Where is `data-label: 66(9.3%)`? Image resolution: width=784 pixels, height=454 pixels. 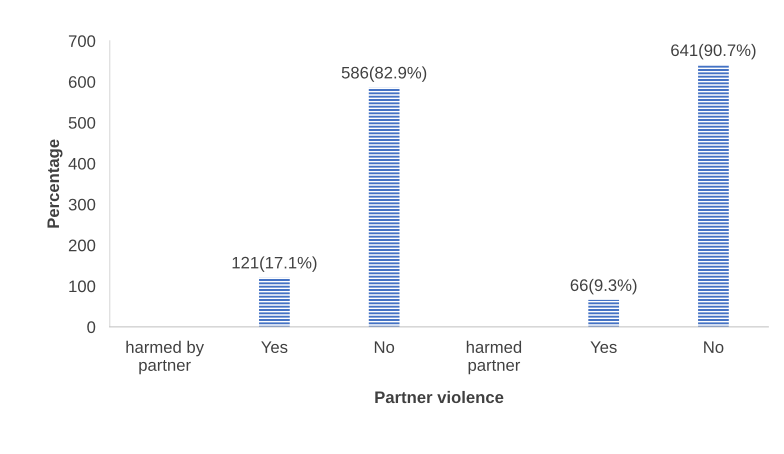
data-label: 66(9.3%) is located at coordinates (603, 286).